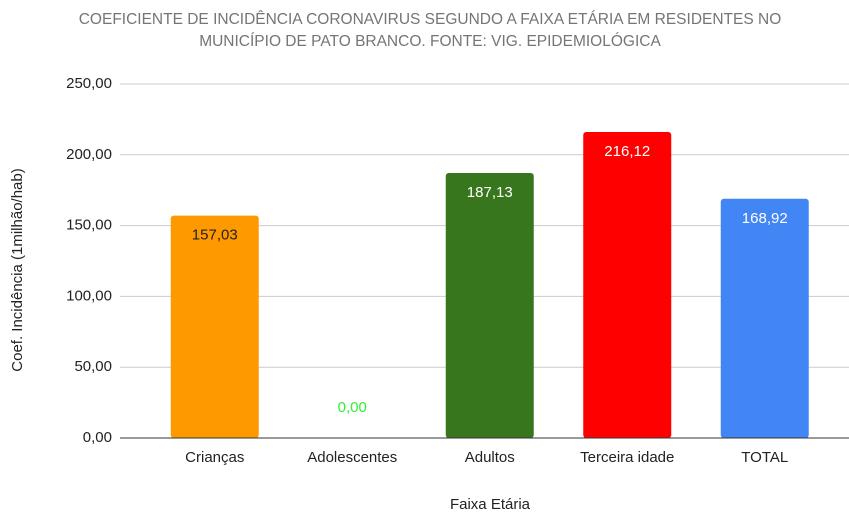 This screenshot has width=849, height=513. I want to click on y-tick-label: 150,00, so click(89, 225).